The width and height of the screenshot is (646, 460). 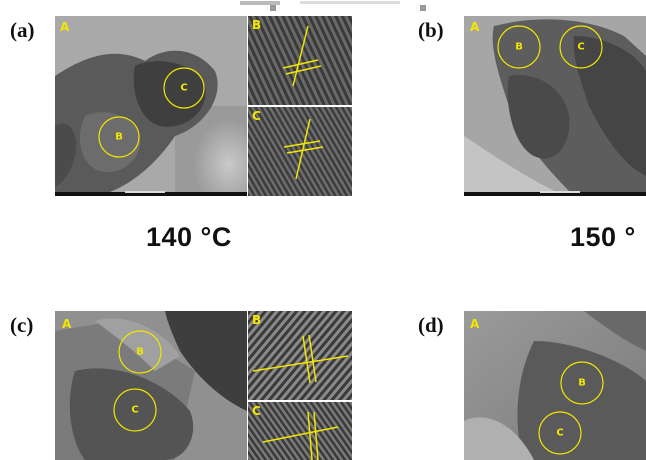 I want to click on panel-b-circle-b-label: B, so click(x=519, y=47).